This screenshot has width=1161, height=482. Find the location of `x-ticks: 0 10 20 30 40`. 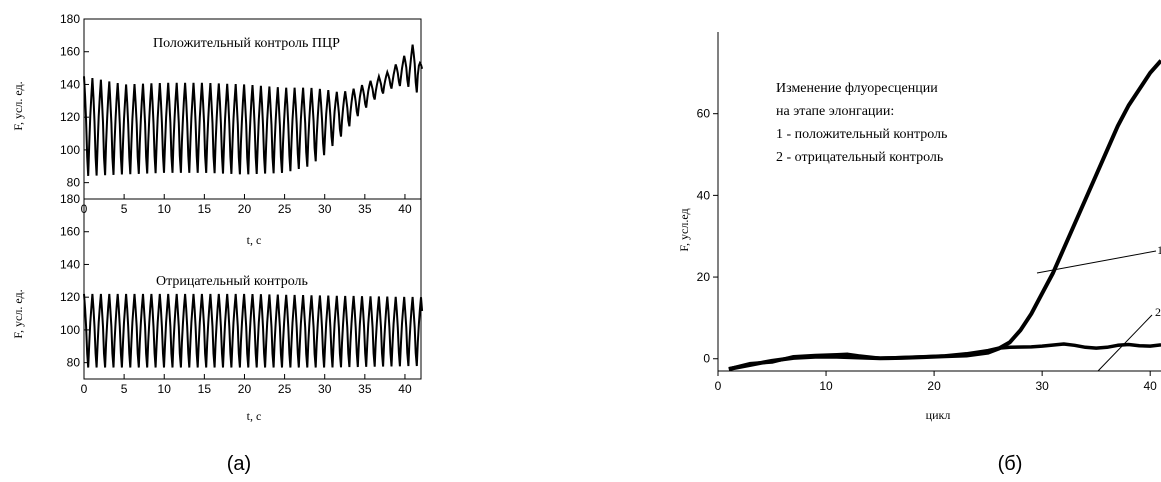

x-ticks: 0 10 20 30 40 is located at coordinates (936, 382).